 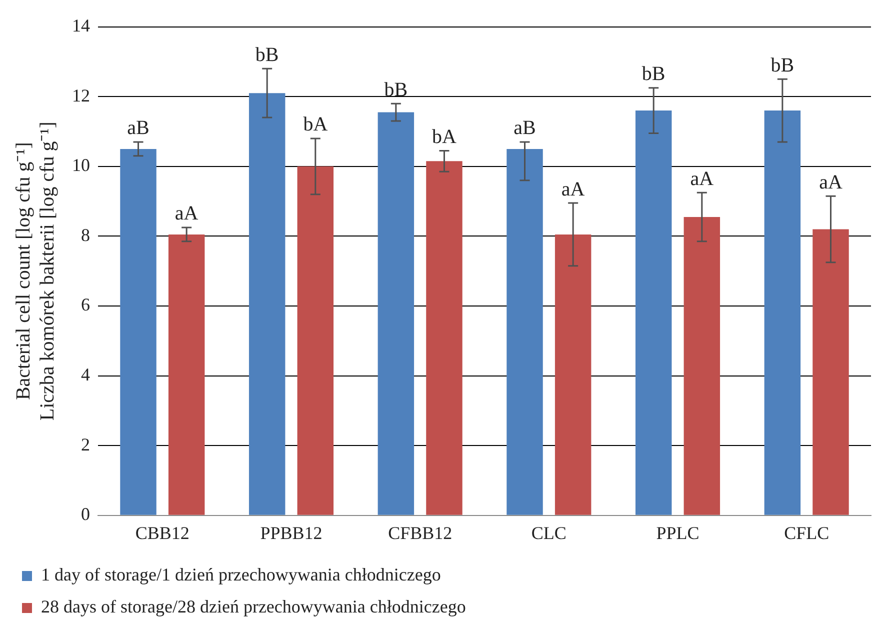 I want to click on legend-label: 1 day of storage/1 dzień przechowywania chłodniczego, so click(x=241, y=574).